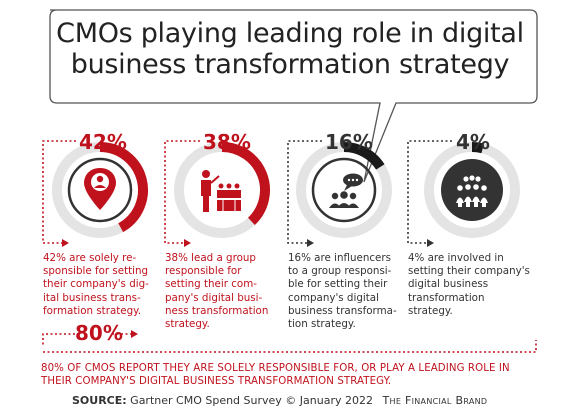  Describe the element at coordinates (364, 156) in the screenshot. I see `gauge-arc-16%` at that location.